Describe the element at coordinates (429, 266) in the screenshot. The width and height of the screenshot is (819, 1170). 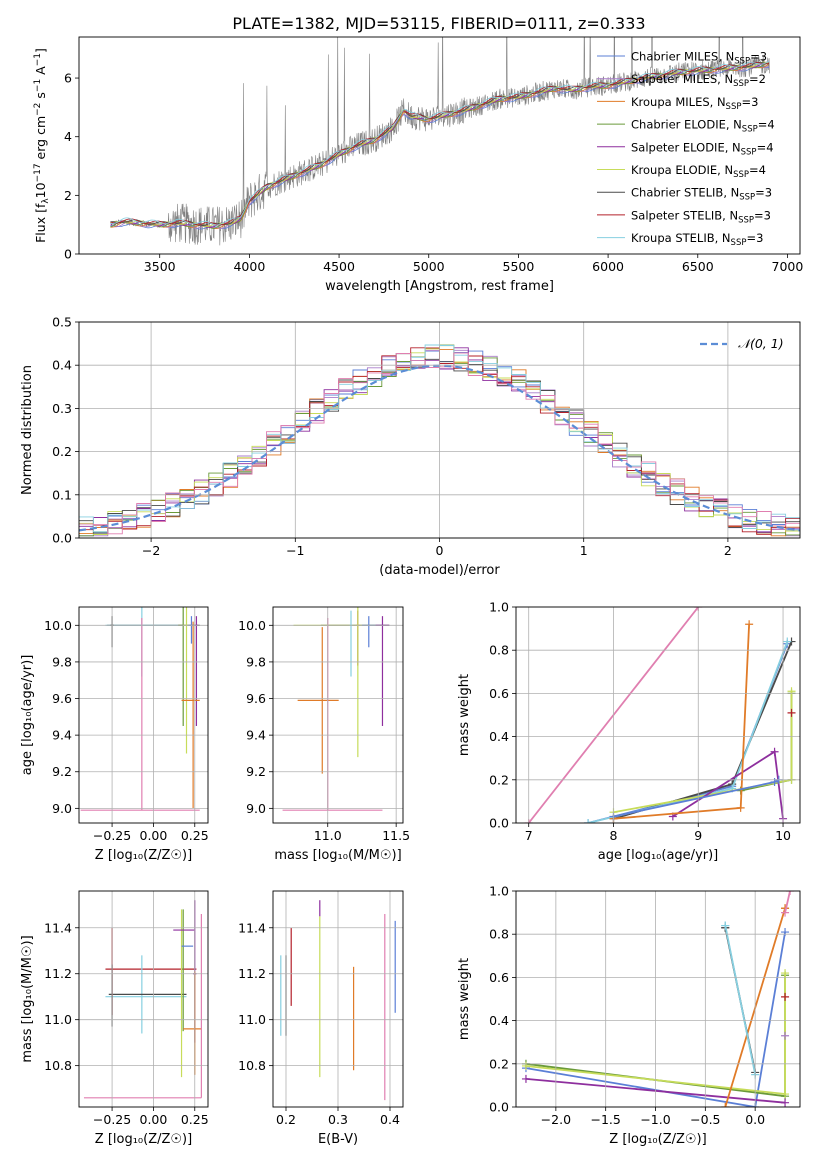
I see `x-tick-label: 5000` at that location.